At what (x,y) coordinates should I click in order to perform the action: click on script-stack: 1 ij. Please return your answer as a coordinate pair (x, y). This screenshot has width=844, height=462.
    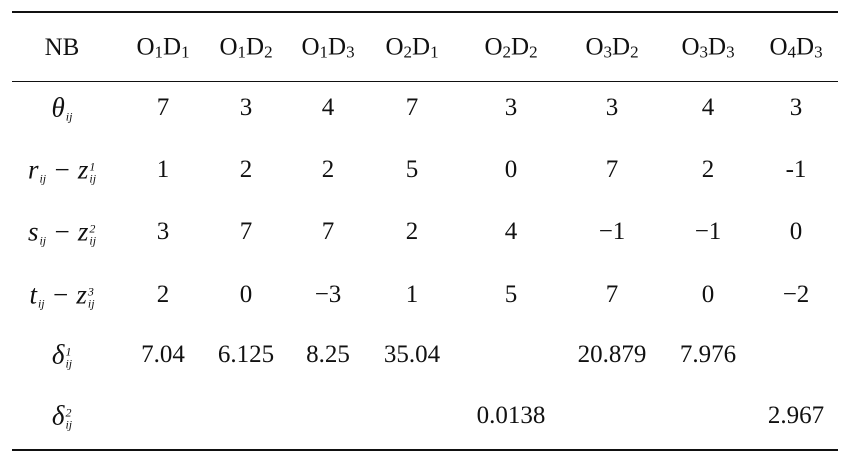
    Looking at the image, I should click on (68, 357).